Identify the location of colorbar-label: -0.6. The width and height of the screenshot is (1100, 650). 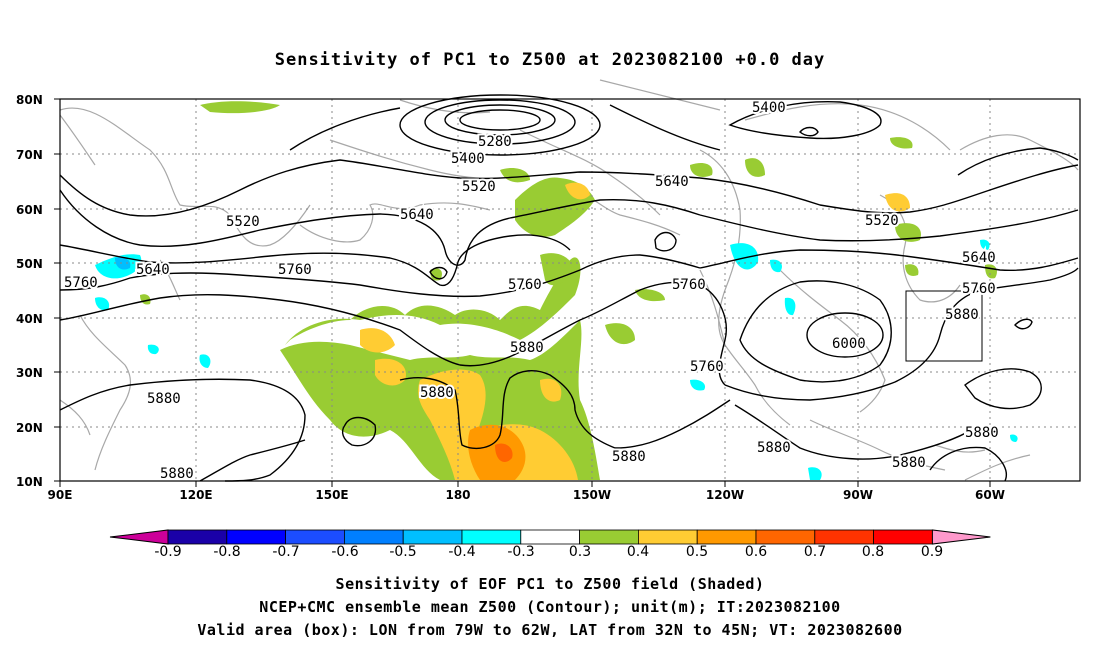
(344, 552).